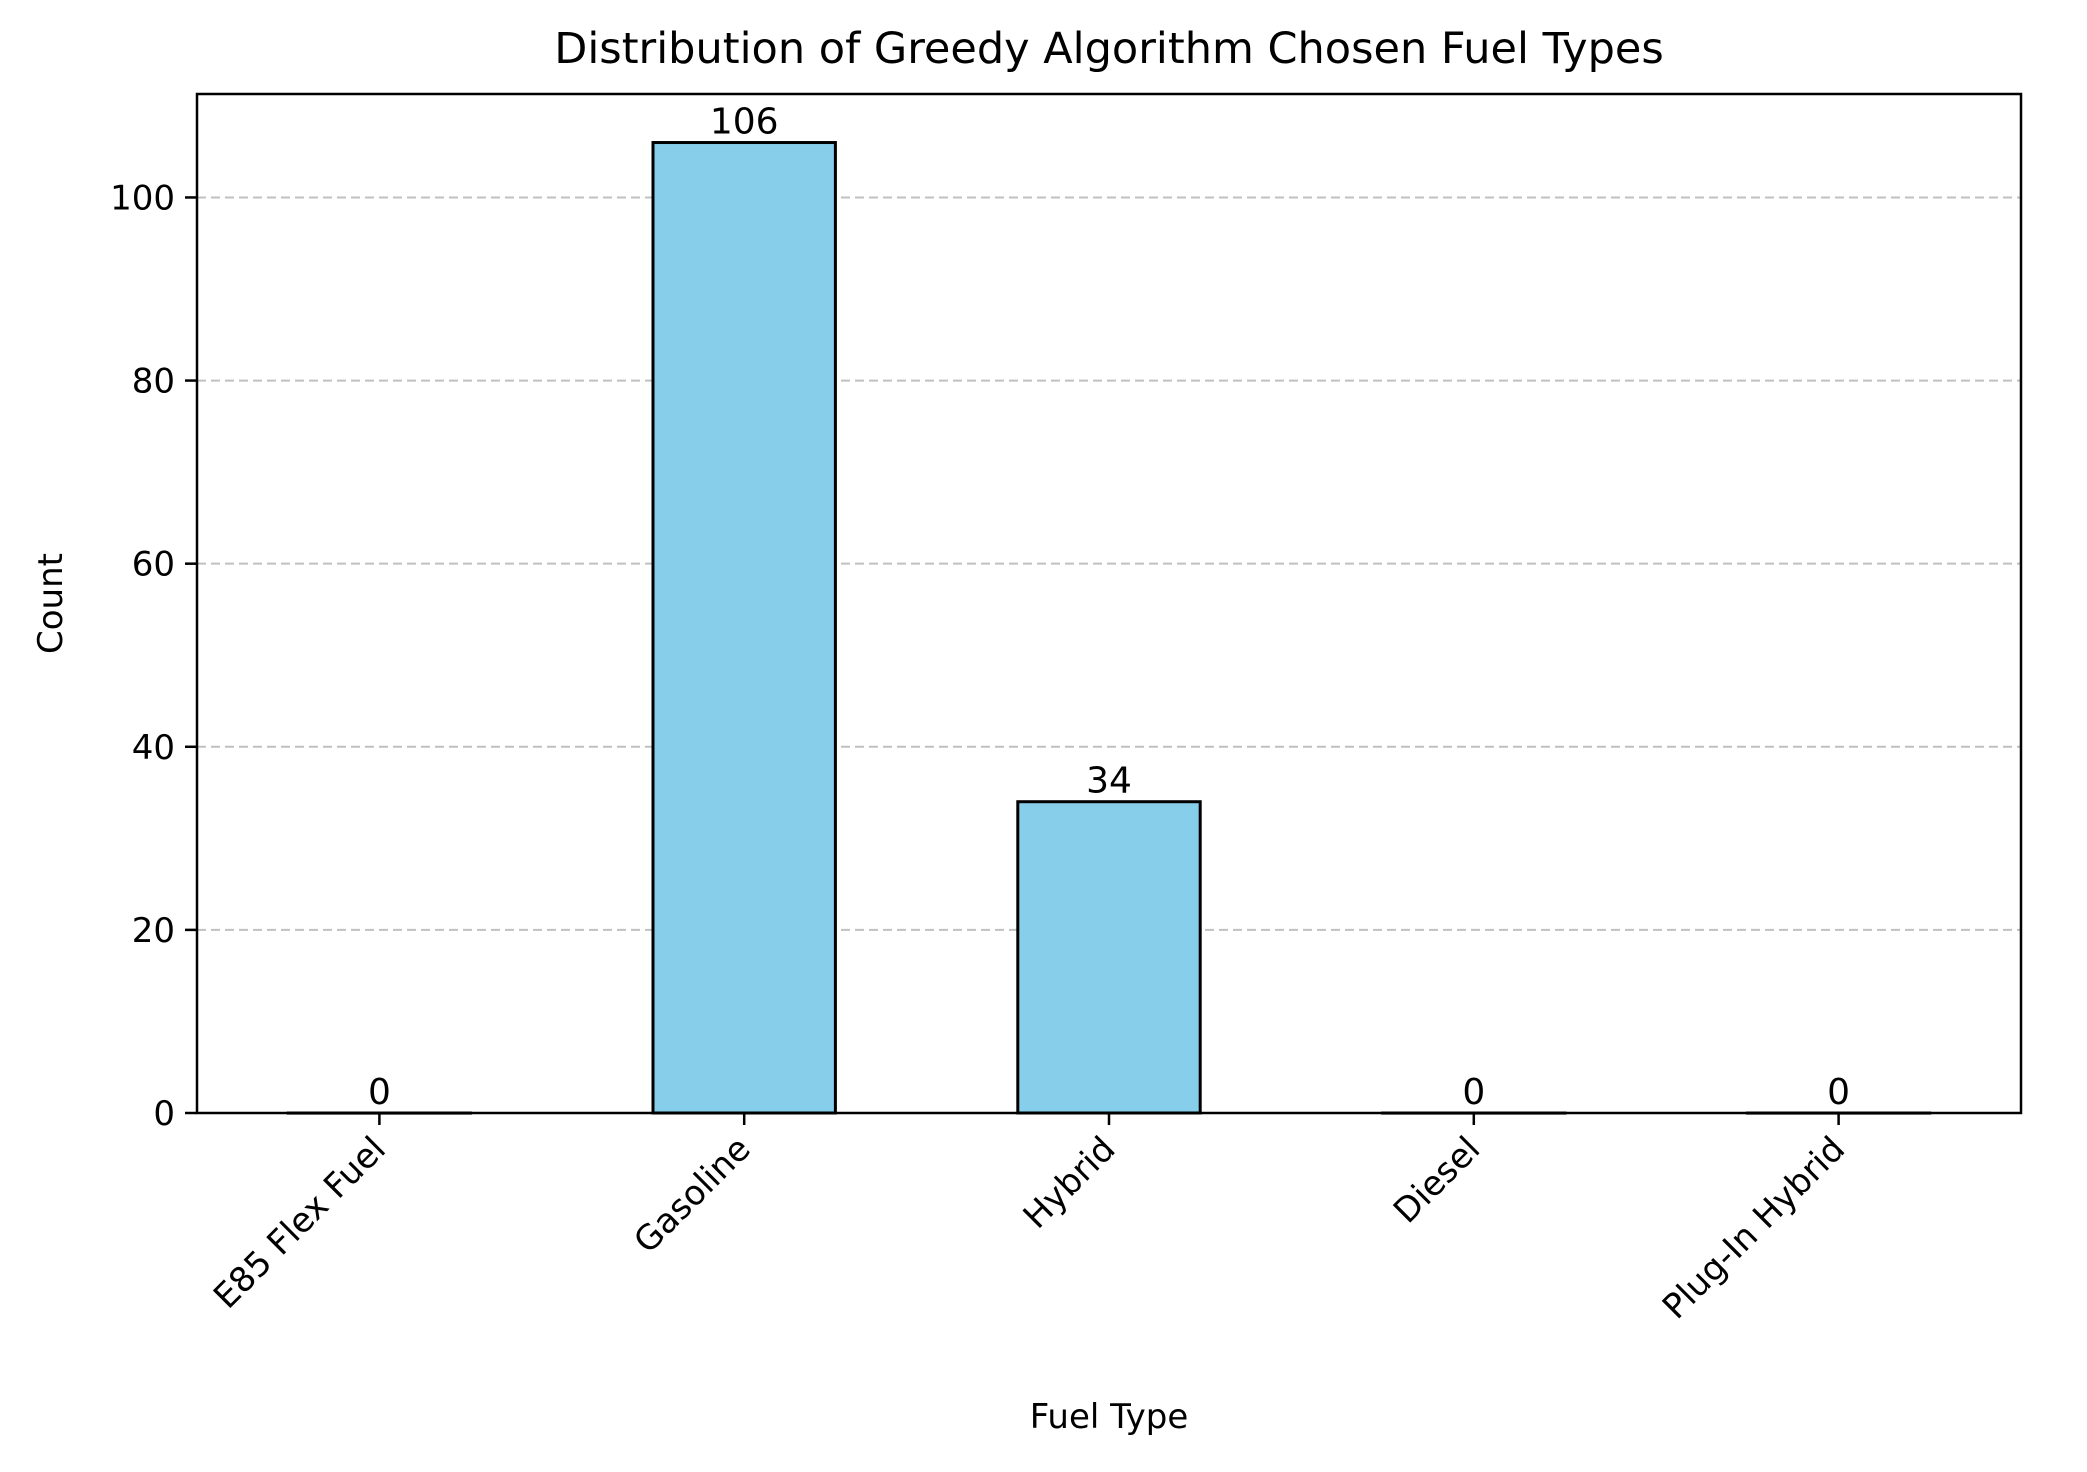 The height and width of the screenshot is (1472, 2087). Describe the element at coordinates (153, 748) in the screenshot. I see `y-tick-label: 40` at that location.